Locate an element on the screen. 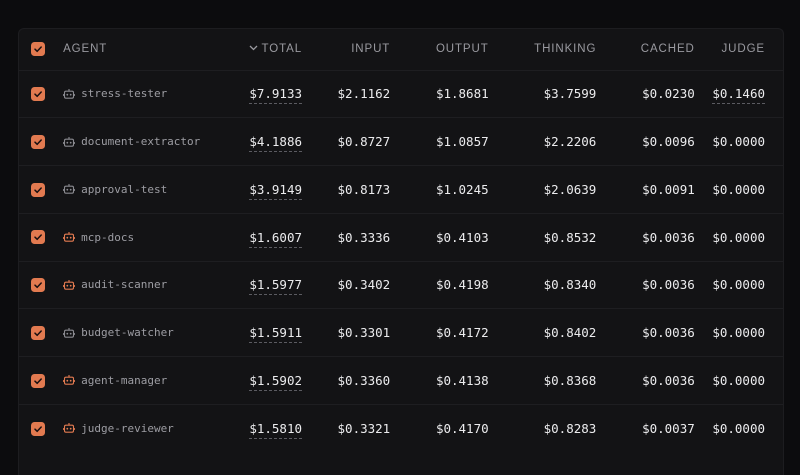 Image resolution: width=800 pixels, height=475 pixels. agent-name: document-extractor is located at coordinates (141, 142).